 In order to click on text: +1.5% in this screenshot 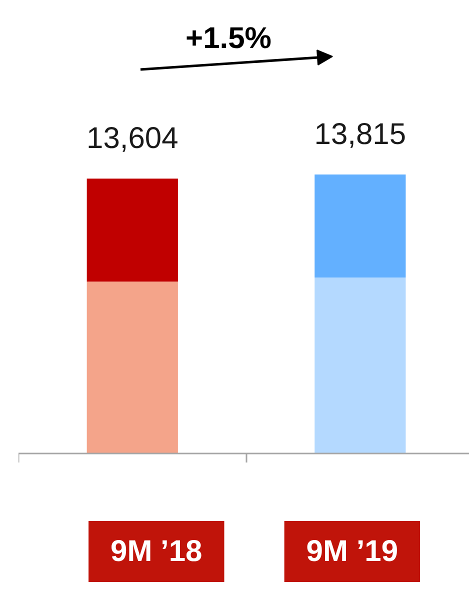, I will do `click(229, 38)`.